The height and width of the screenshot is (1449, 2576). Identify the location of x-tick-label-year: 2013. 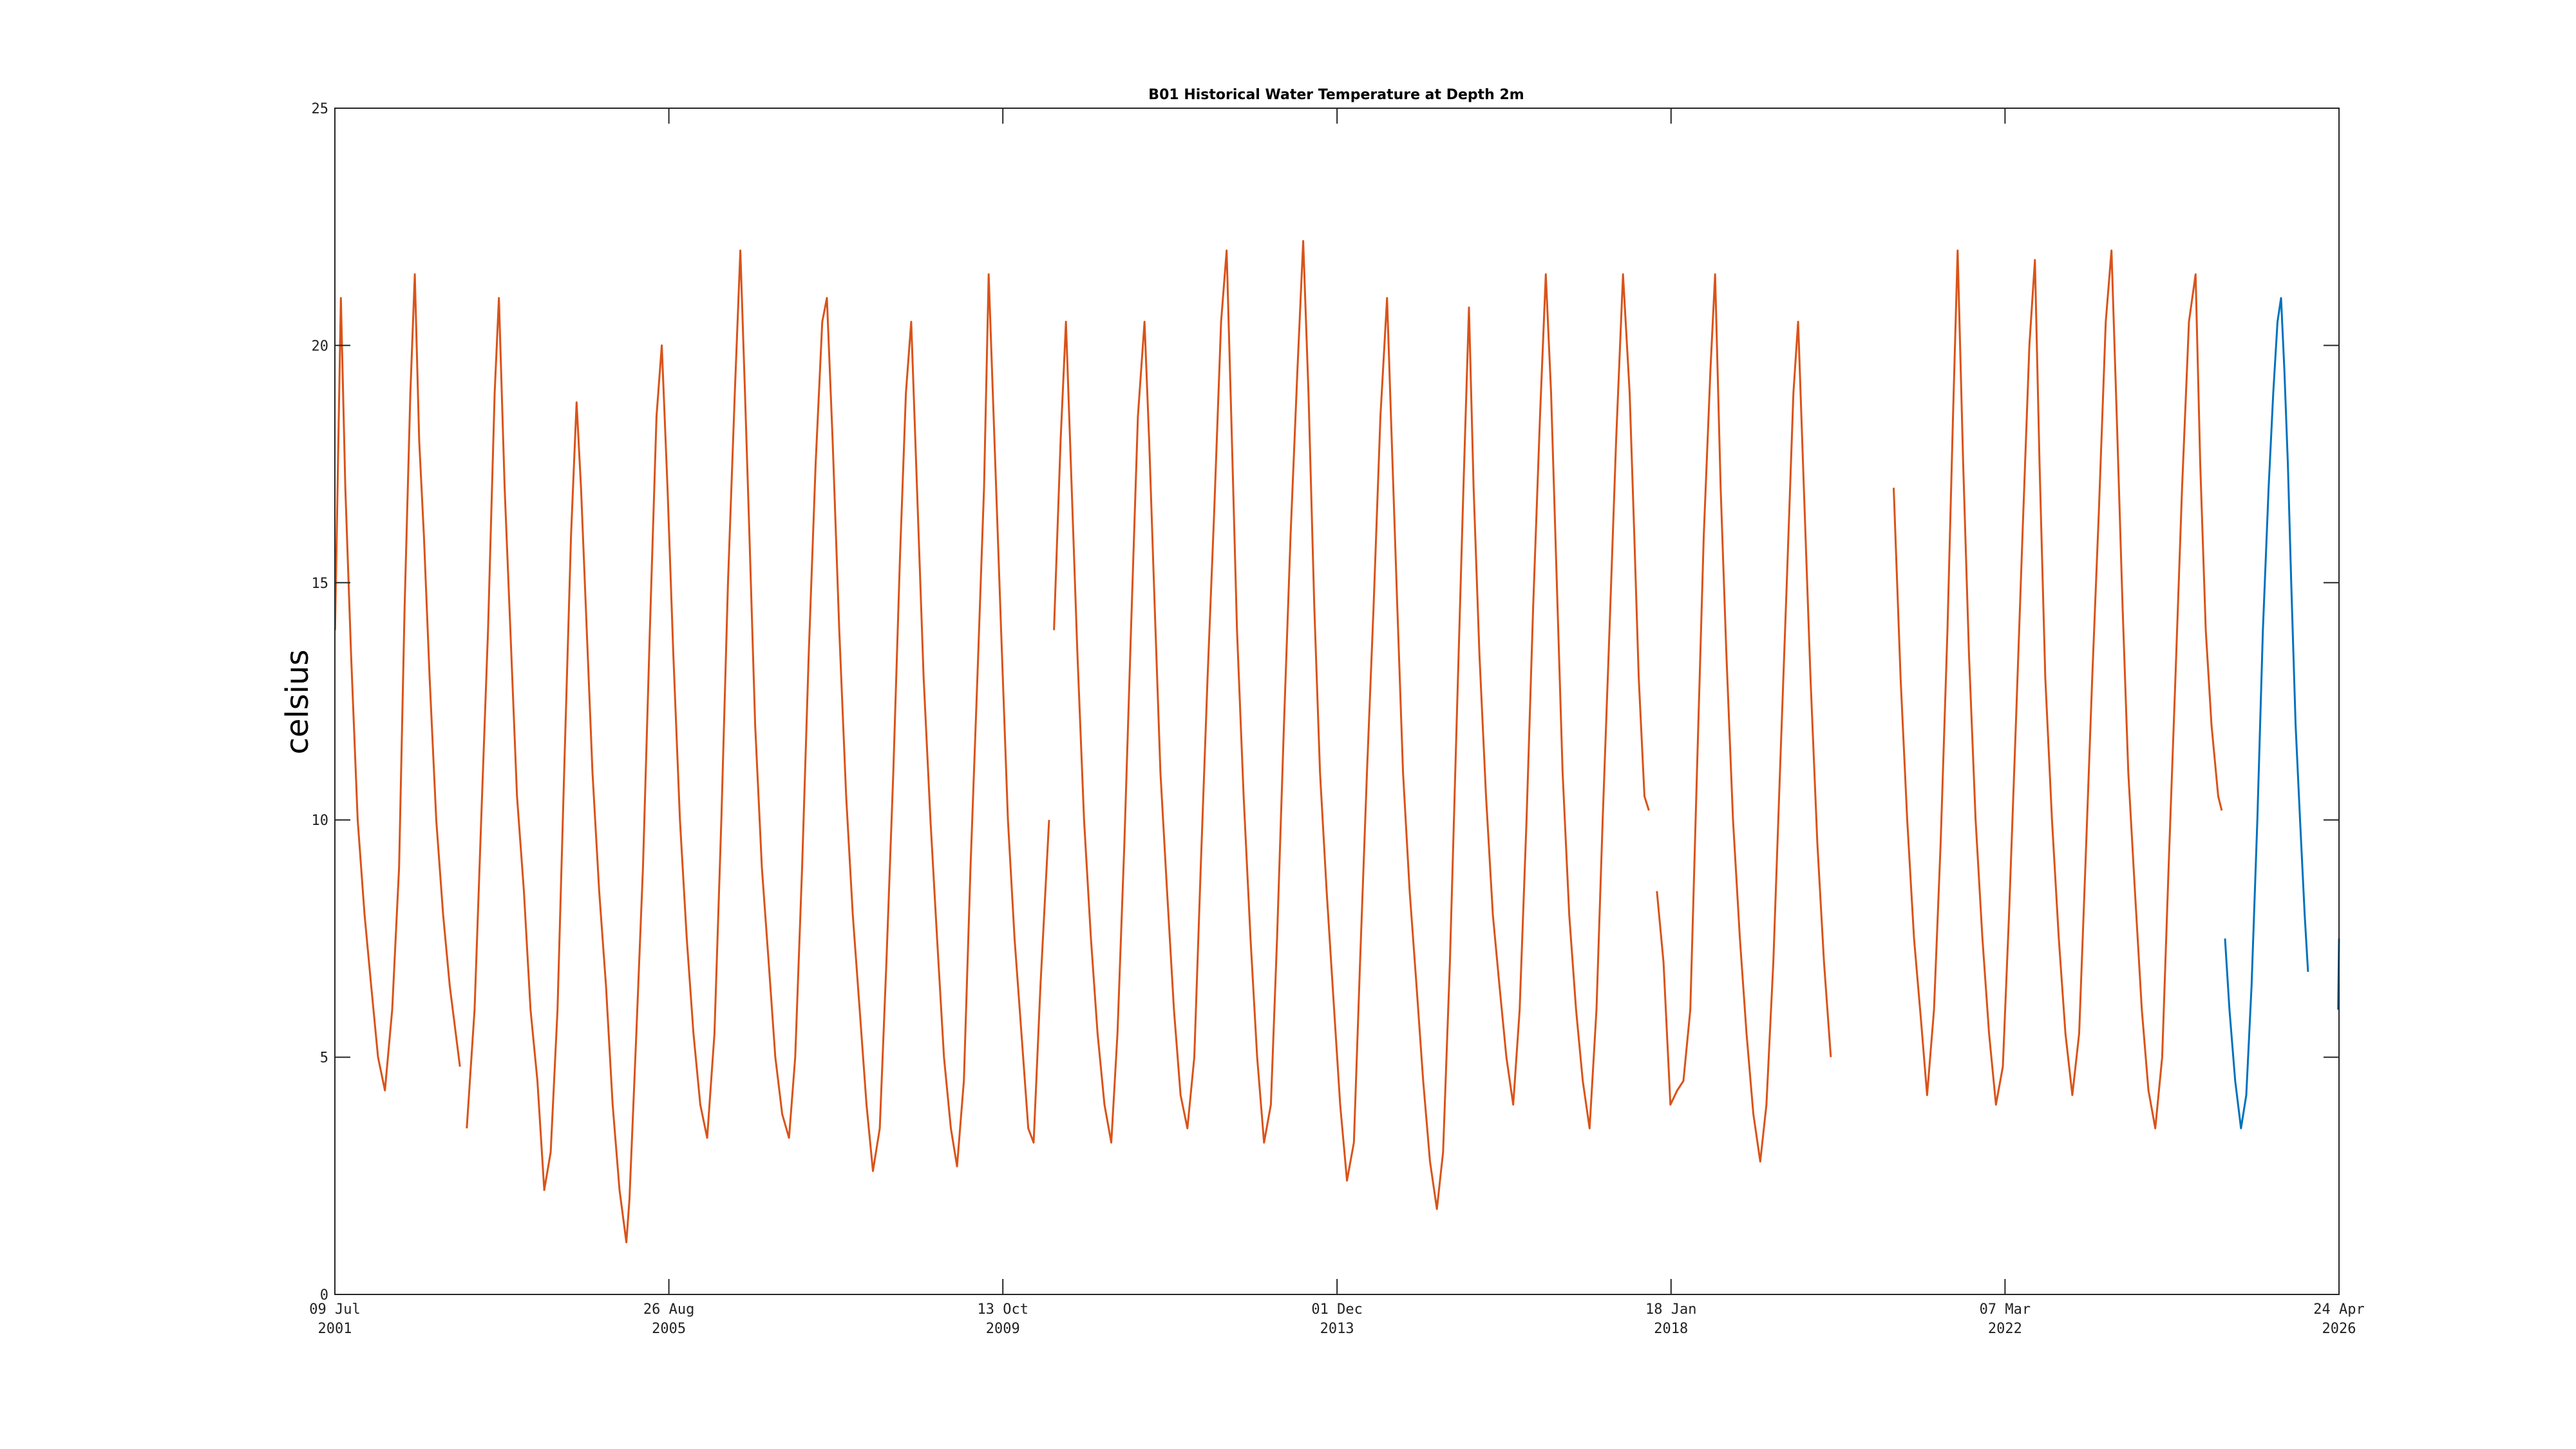
(1337, 1329).